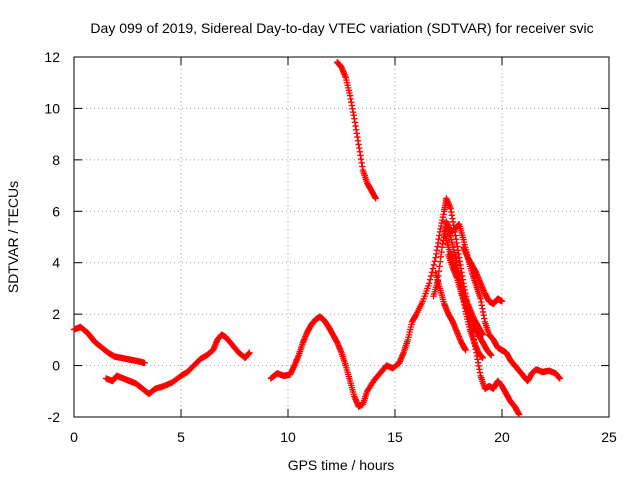  I want to click on y-tick-label: 0, so click(56, 366).